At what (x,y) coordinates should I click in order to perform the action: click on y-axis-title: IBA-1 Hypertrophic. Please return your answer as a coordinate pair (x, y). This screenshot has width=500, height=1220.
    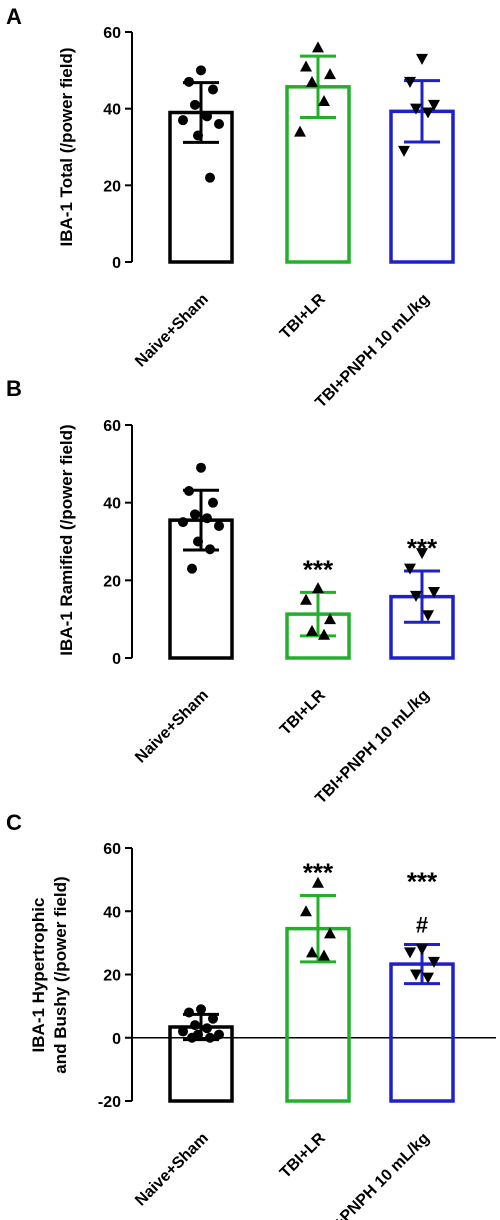
    Looking at the image, I should click on (38, 975).